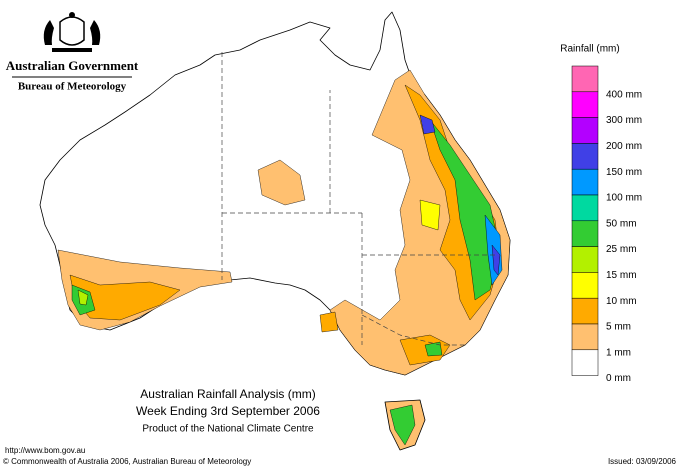 The height and width of the screenshot is (467, 680). Describe the element at coordinates (72, 87) in the screenshot. I see `agency-name: Bureau of Meteorology` at that location.